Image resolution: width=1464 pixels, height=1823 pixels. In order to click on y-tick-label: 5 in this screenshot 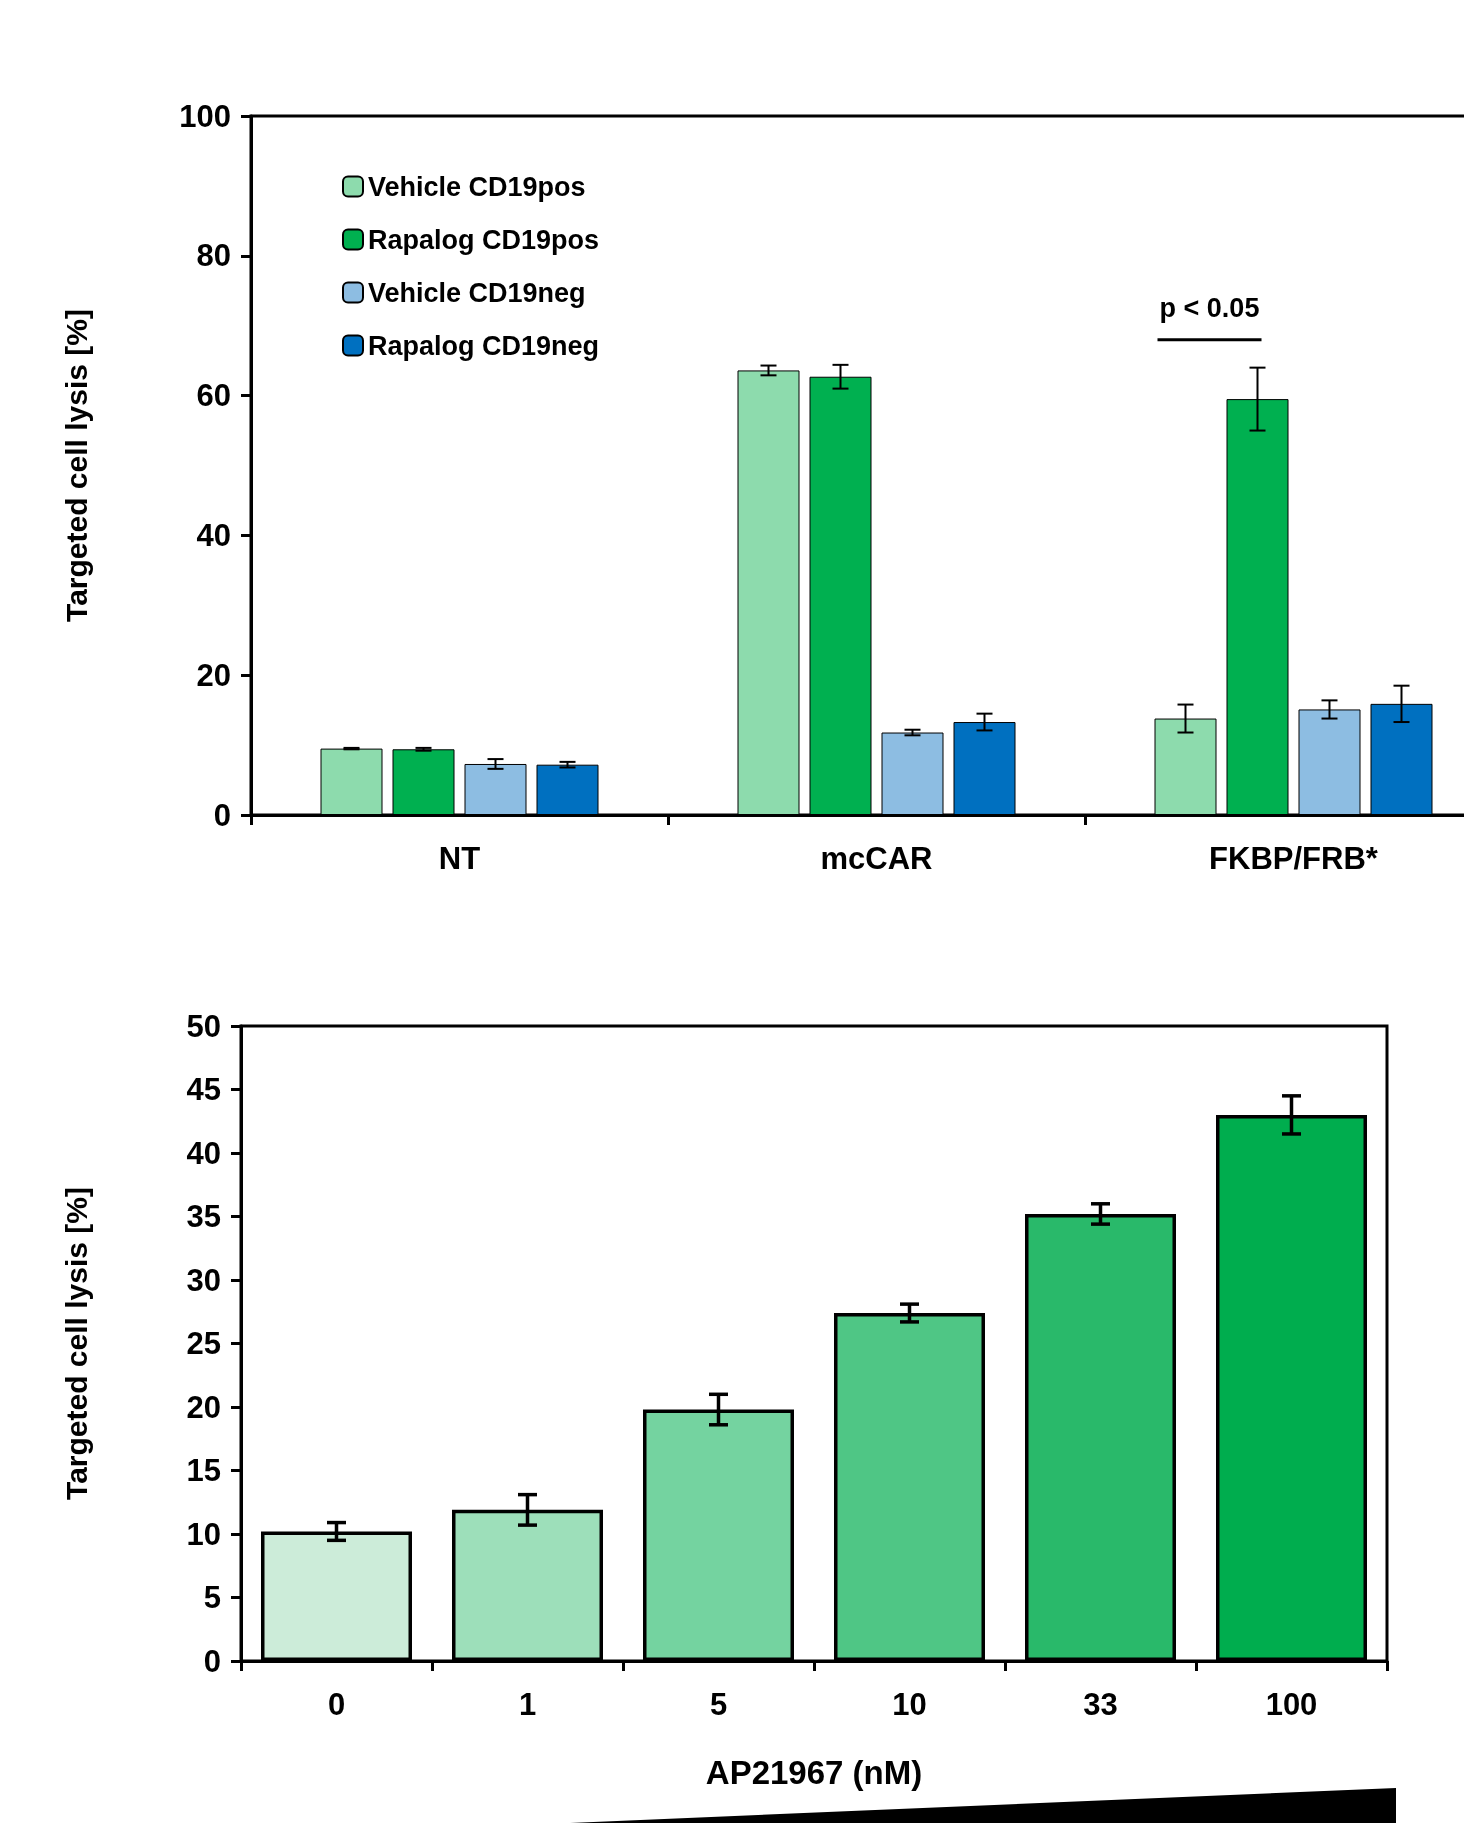, I will do `click(212, 1597)`.